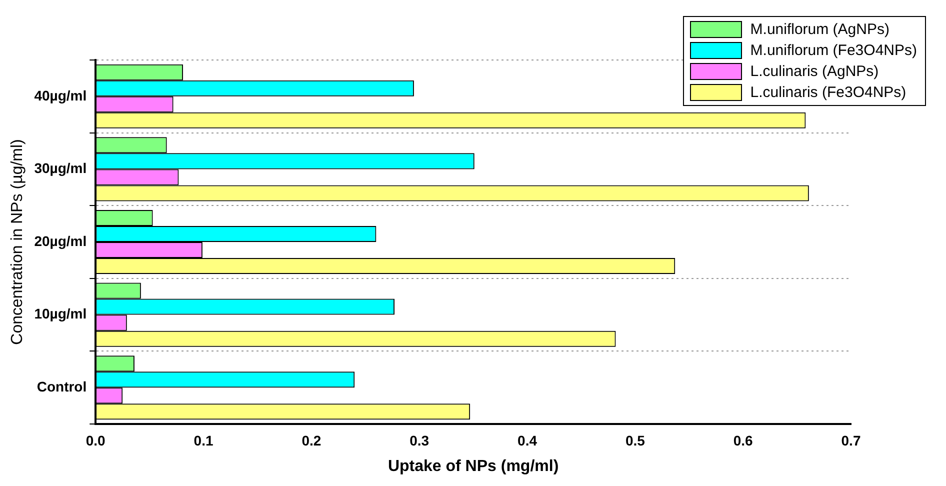 The width and height of the screenshot is (946, 486). What do you see at coordinates (60, 95) in the screenshot?
I see `y-tick-label: 40µg/ml` at bounding box center [60, 95].